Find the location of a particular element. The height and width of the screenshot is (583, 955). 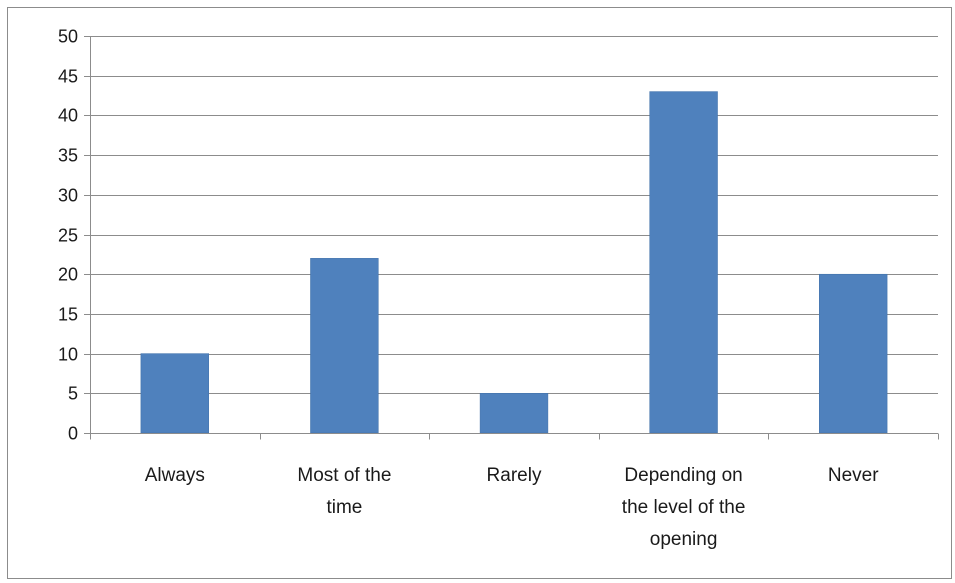

x-category-label-line: the level of the is located at coordinates (684, 507).